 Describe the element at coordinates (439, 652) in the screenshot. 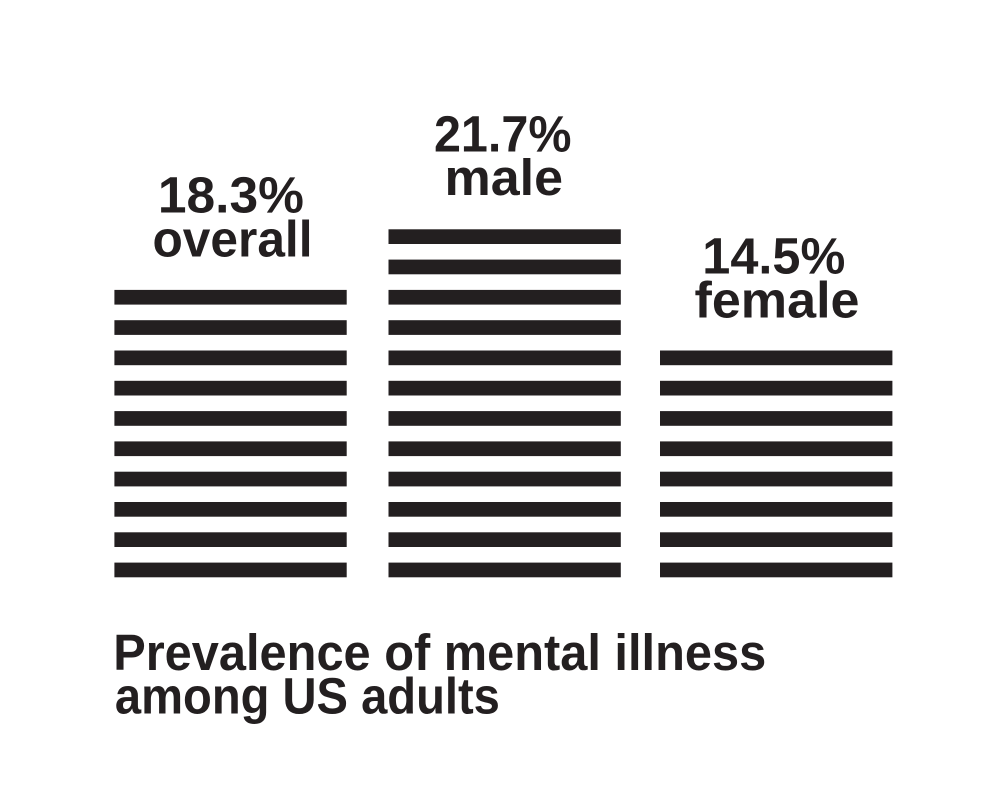

I see `svg-text: Prevalence of mental illness` at that location.